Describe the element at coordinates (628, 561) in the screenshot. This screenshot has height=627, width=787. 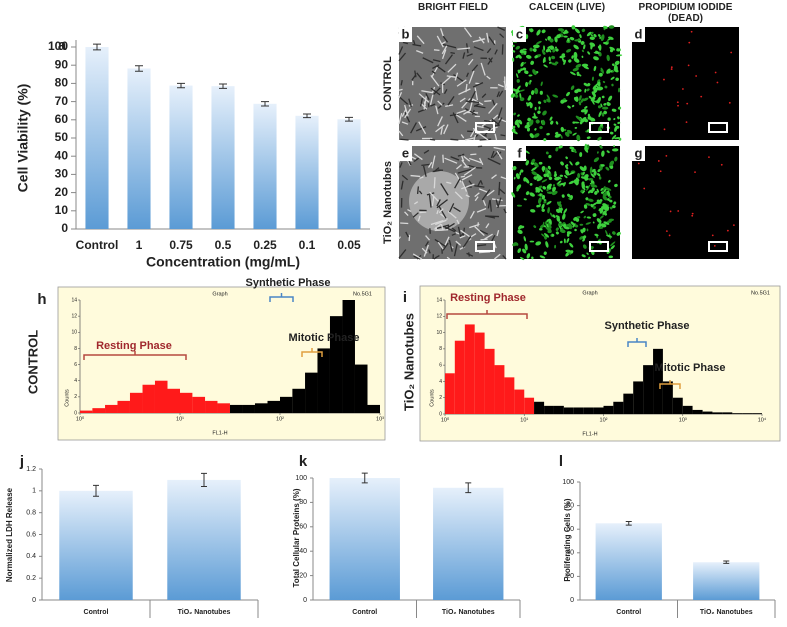
I see `bar` at that location.